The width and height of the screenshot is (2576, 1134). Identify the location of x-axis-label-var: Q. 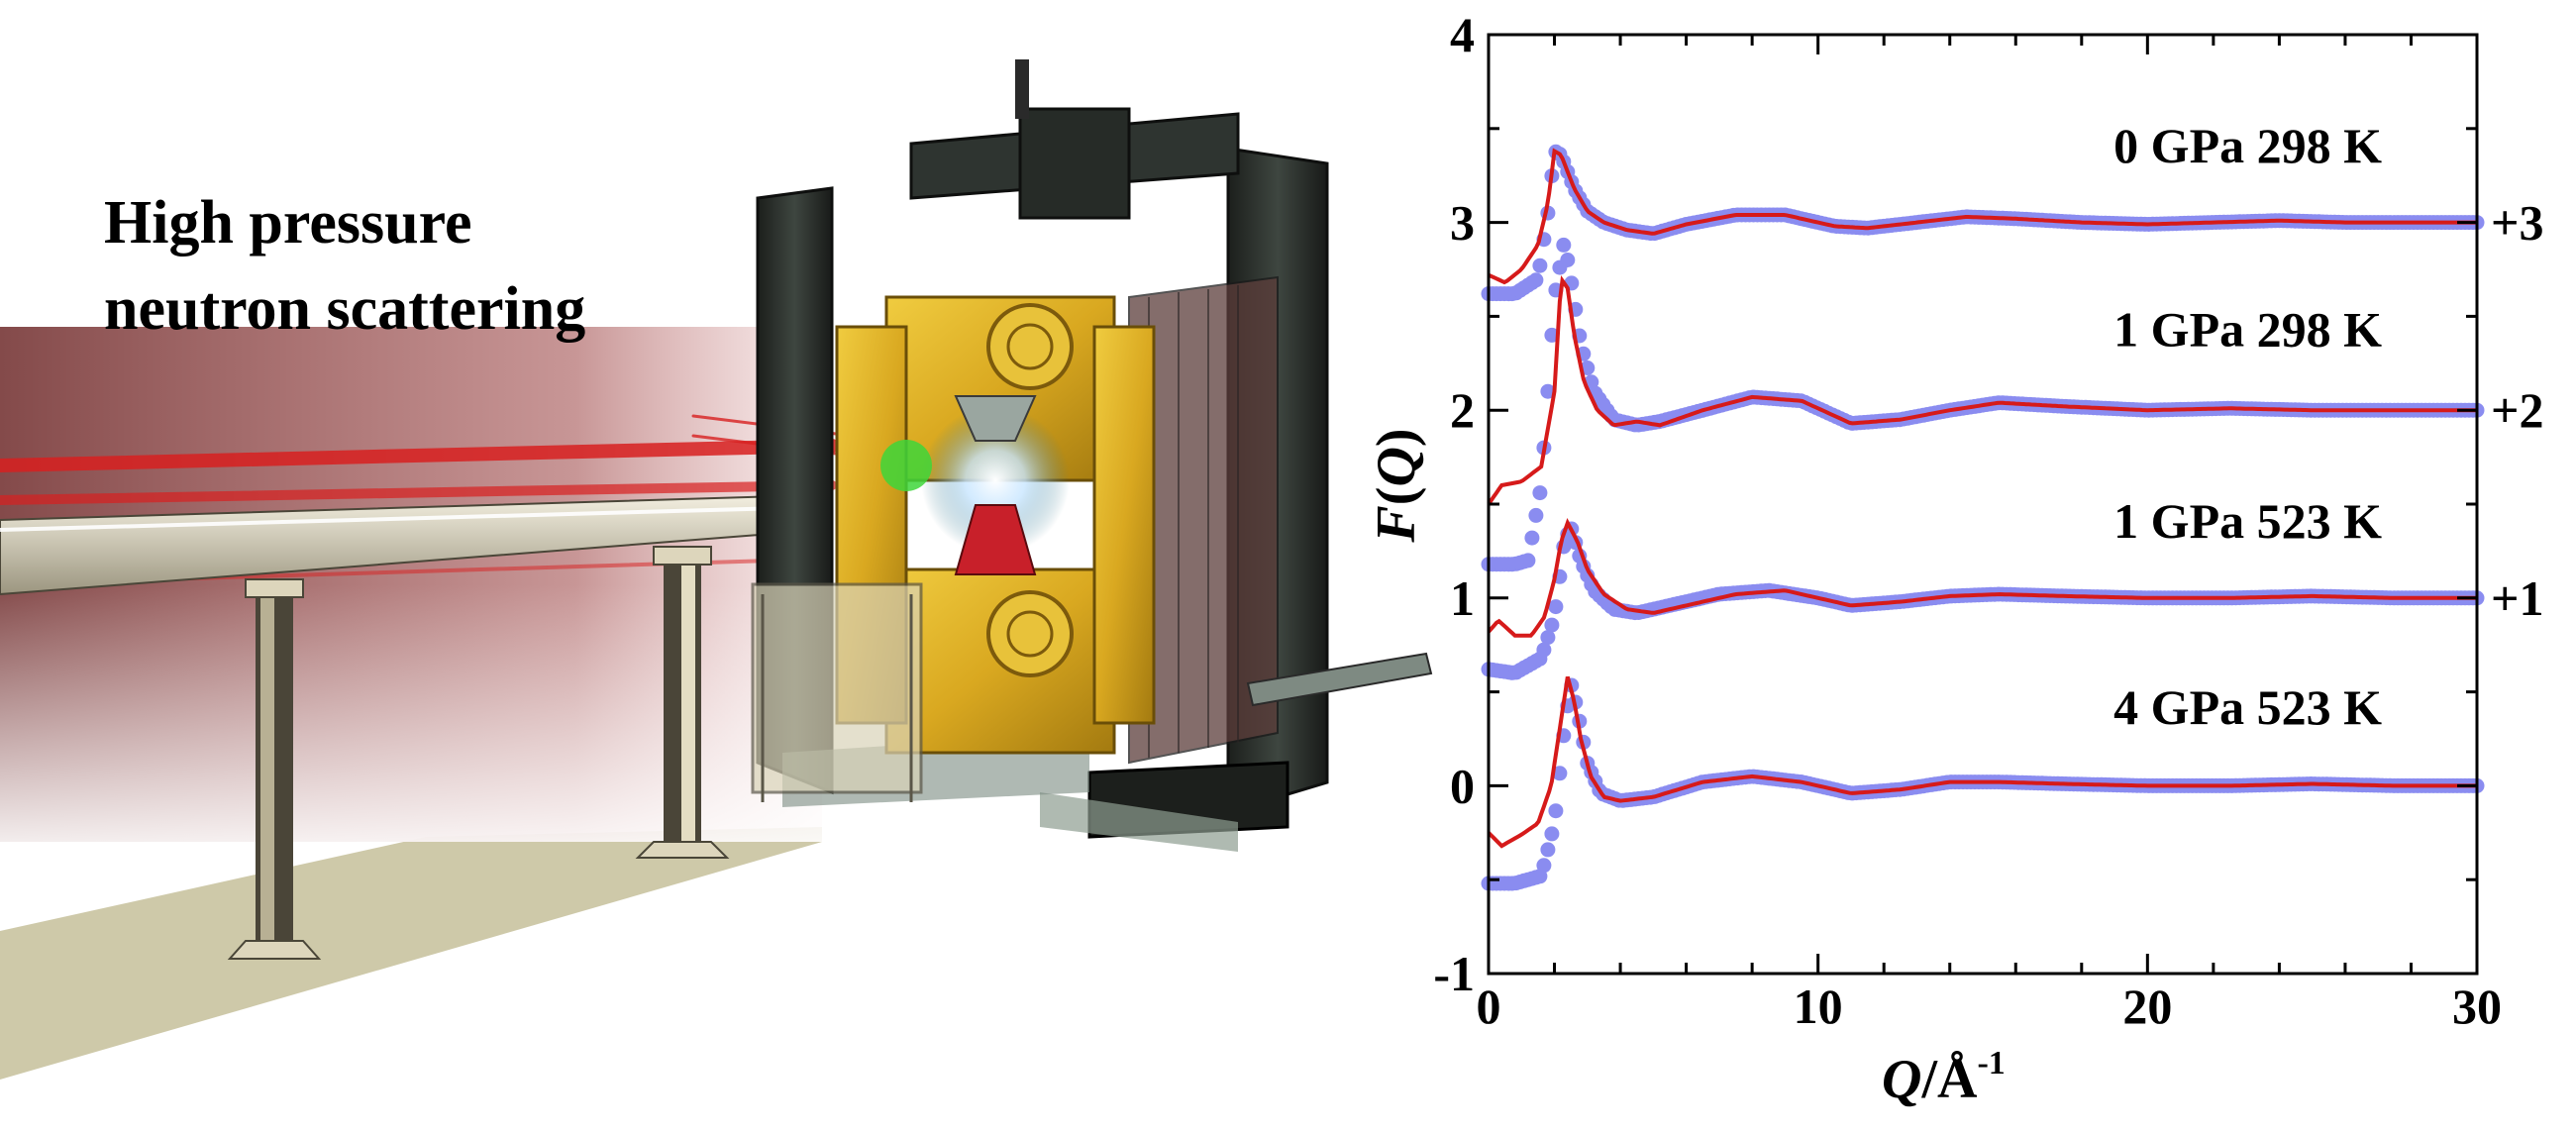
(1901, 1079).